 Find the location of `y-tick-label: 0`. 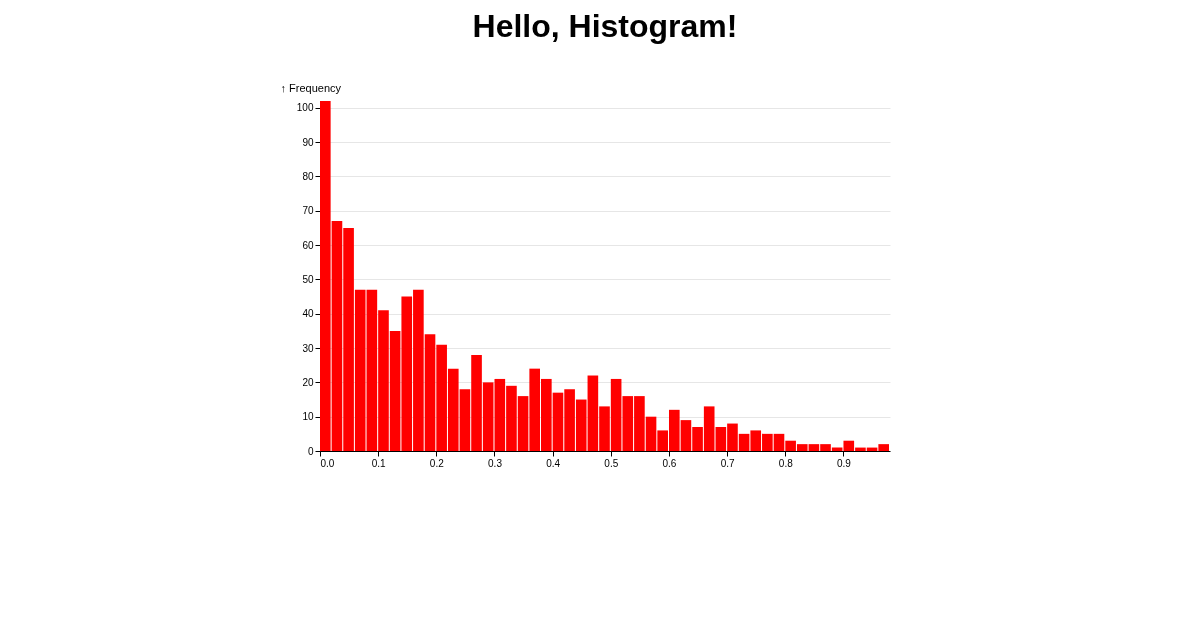

y-tick-label: 0 is located at coordinates (310, 451).